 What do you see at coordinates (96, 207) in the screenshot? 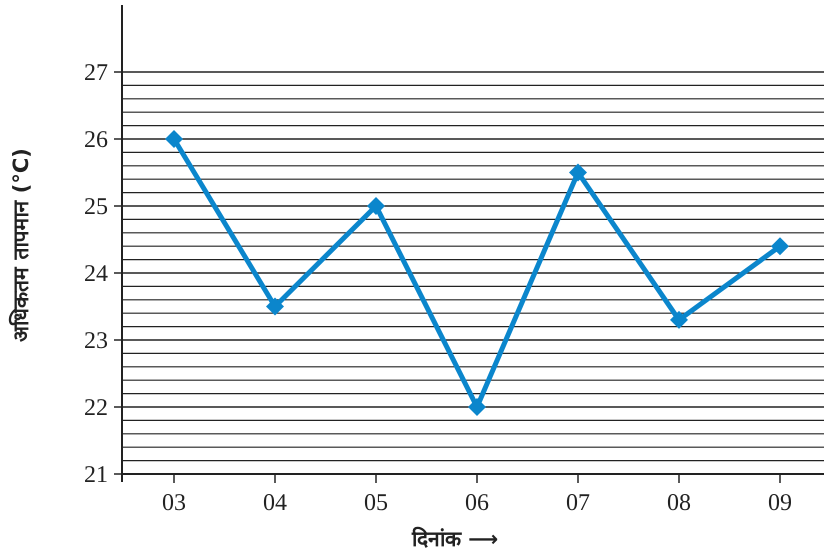
I see `y-tick-label: 25` at bounding box center [96, 207].